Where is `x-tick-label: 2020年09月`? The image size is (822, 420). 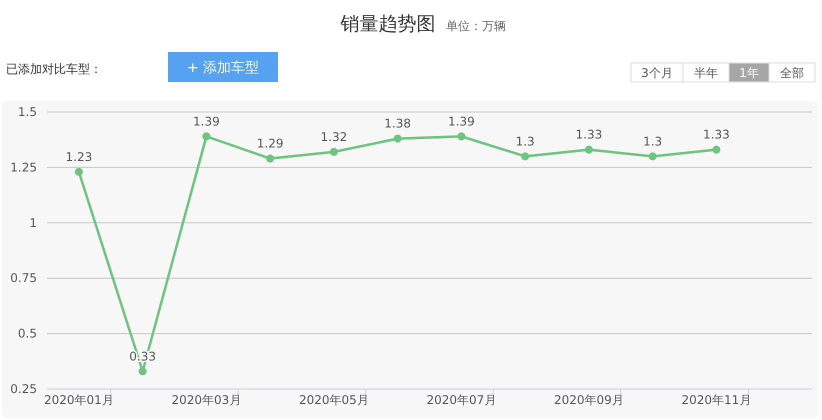 x-tick-label: 2020年09月 is located at coordinates (589, 400).